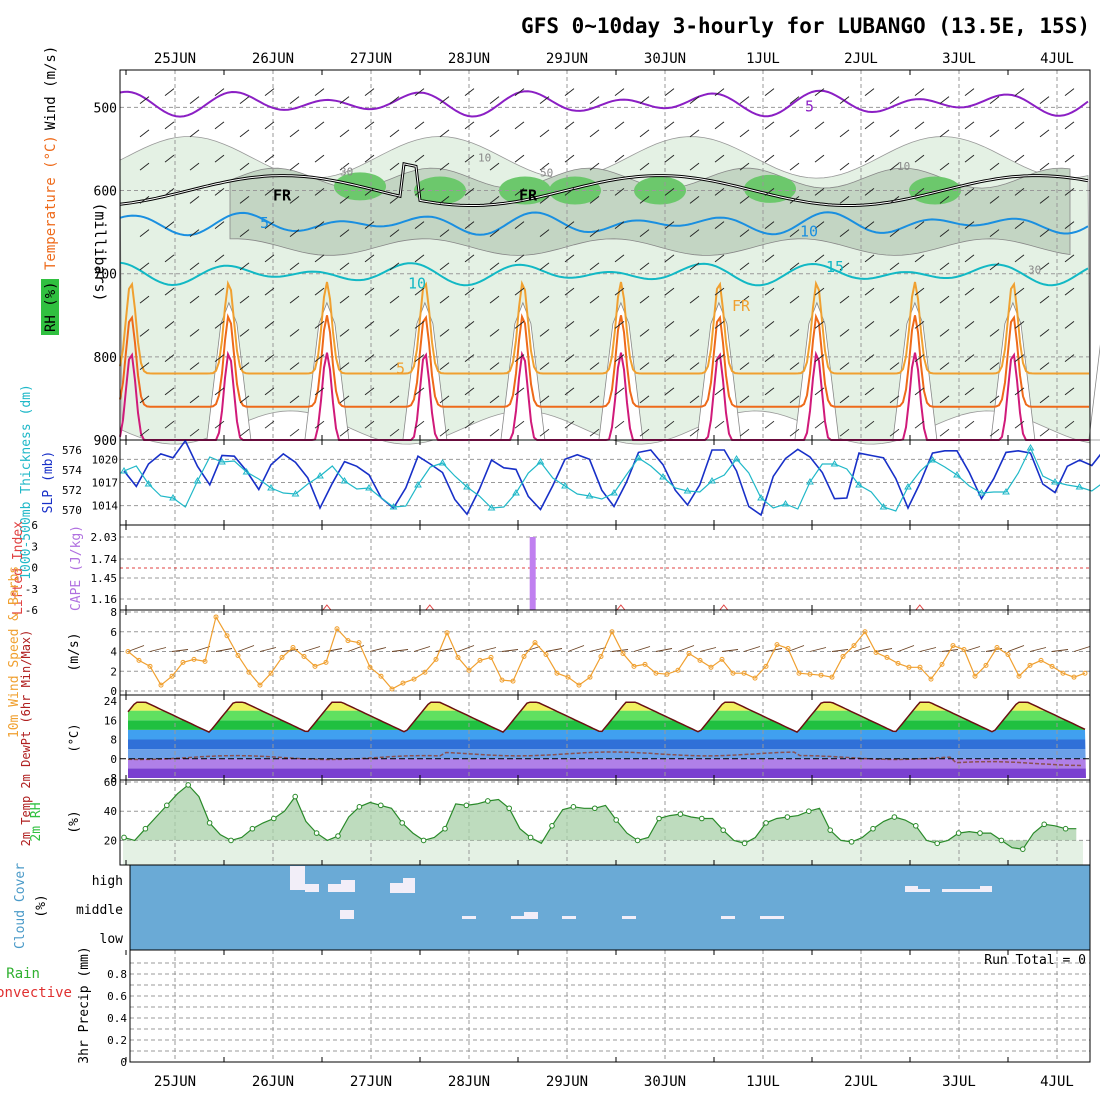 This screenshot has width=1100, height=1100. What do you see at coordinates (607, 740) in the screenshot?
I see `temp-fill` at bounding box center [607, 740].